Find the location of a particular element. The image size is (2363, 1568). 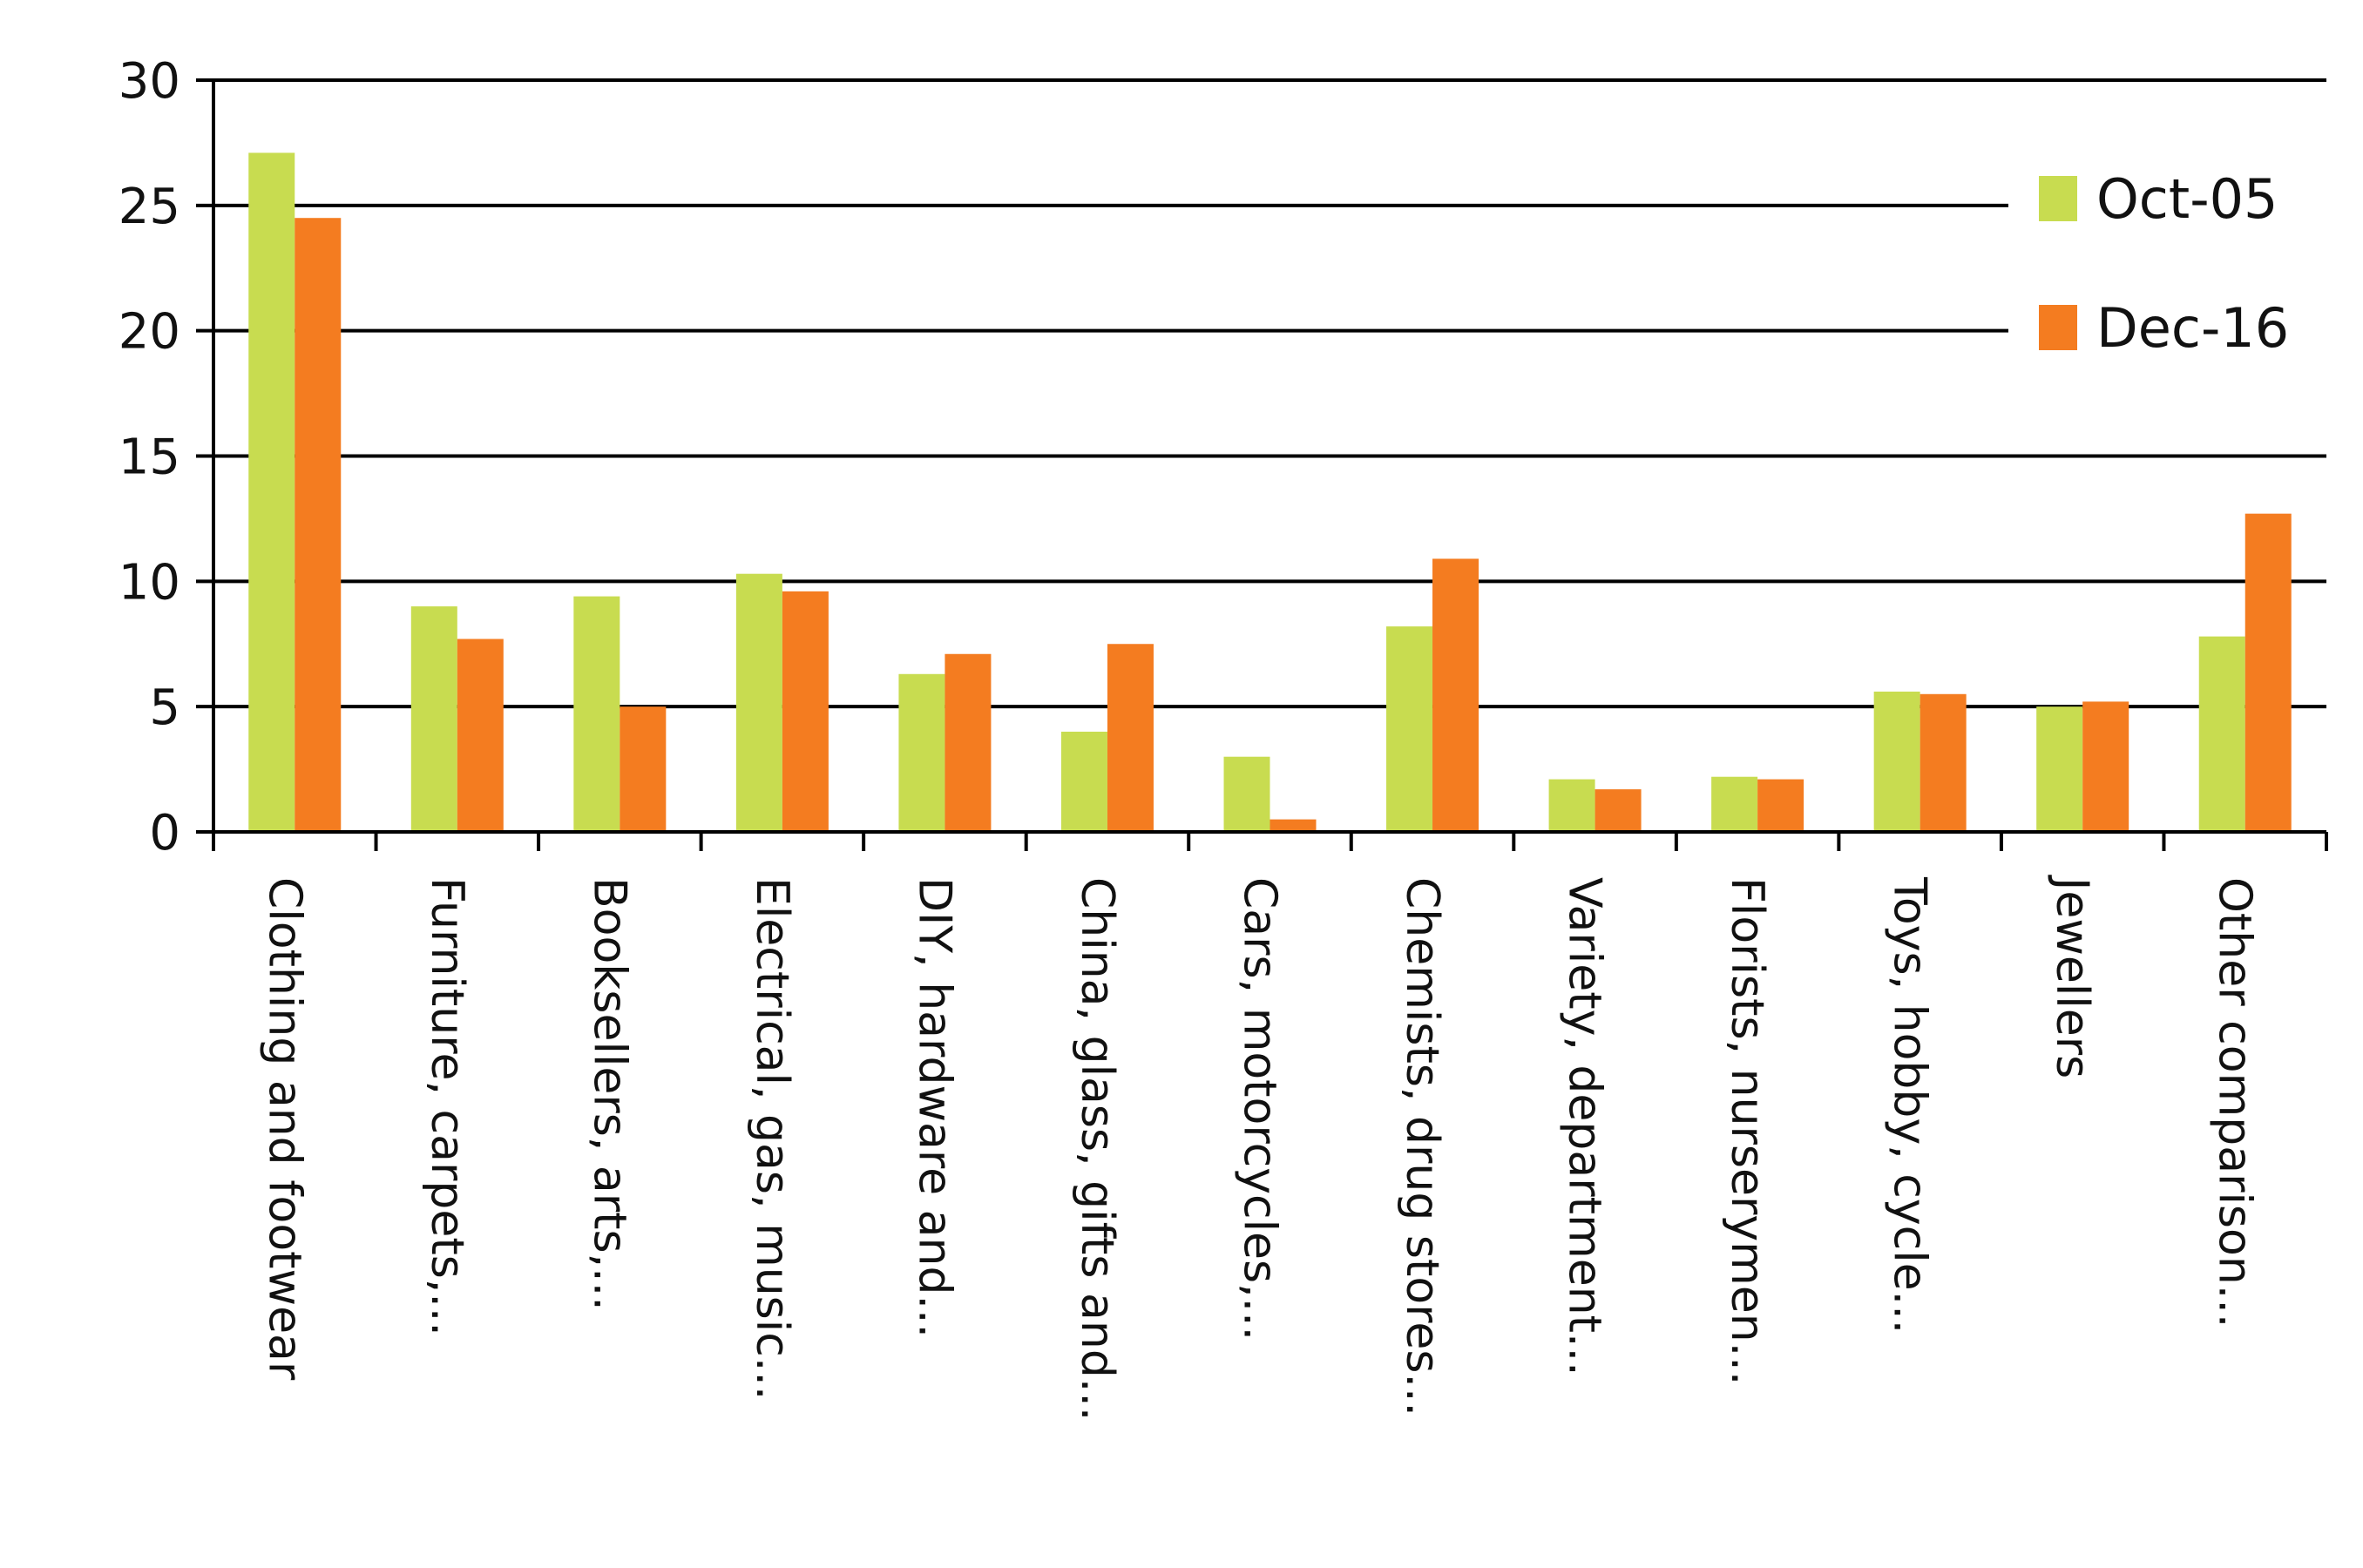

y-tick-labels: 0 5 10 15 20 25 30 is located at coordinates (149, 457).